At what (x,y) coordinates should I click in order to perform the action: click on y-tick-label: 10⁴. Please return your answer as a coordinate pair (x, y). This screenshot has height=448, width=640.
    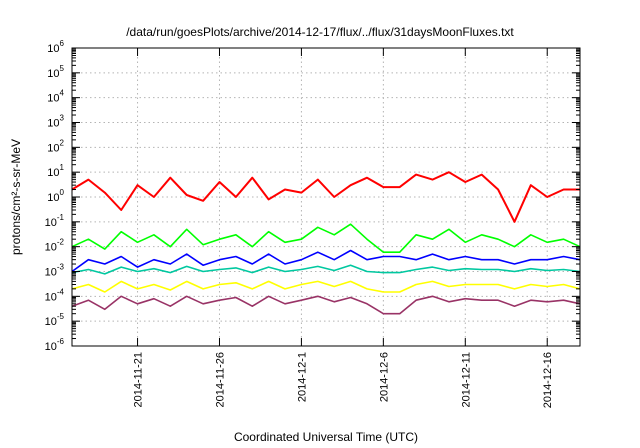
    Looking at the image, I should click on (55, 97).